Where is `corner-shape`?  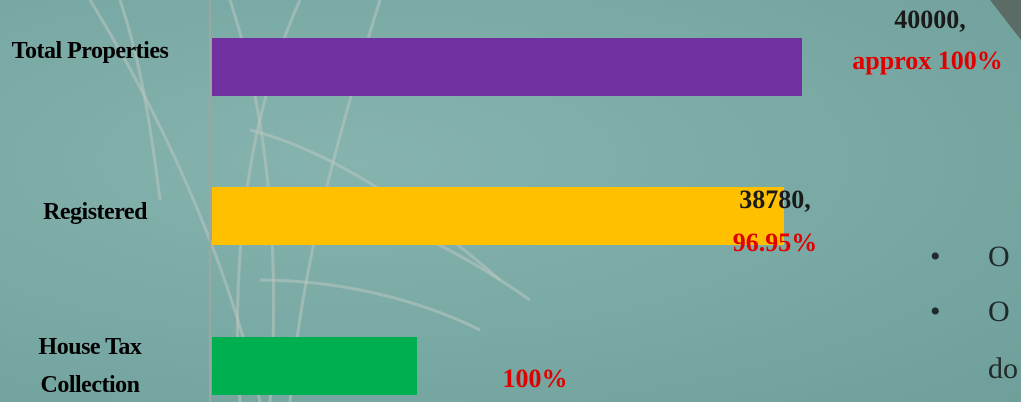
corner-shape is located at coordinates (1005, 20).